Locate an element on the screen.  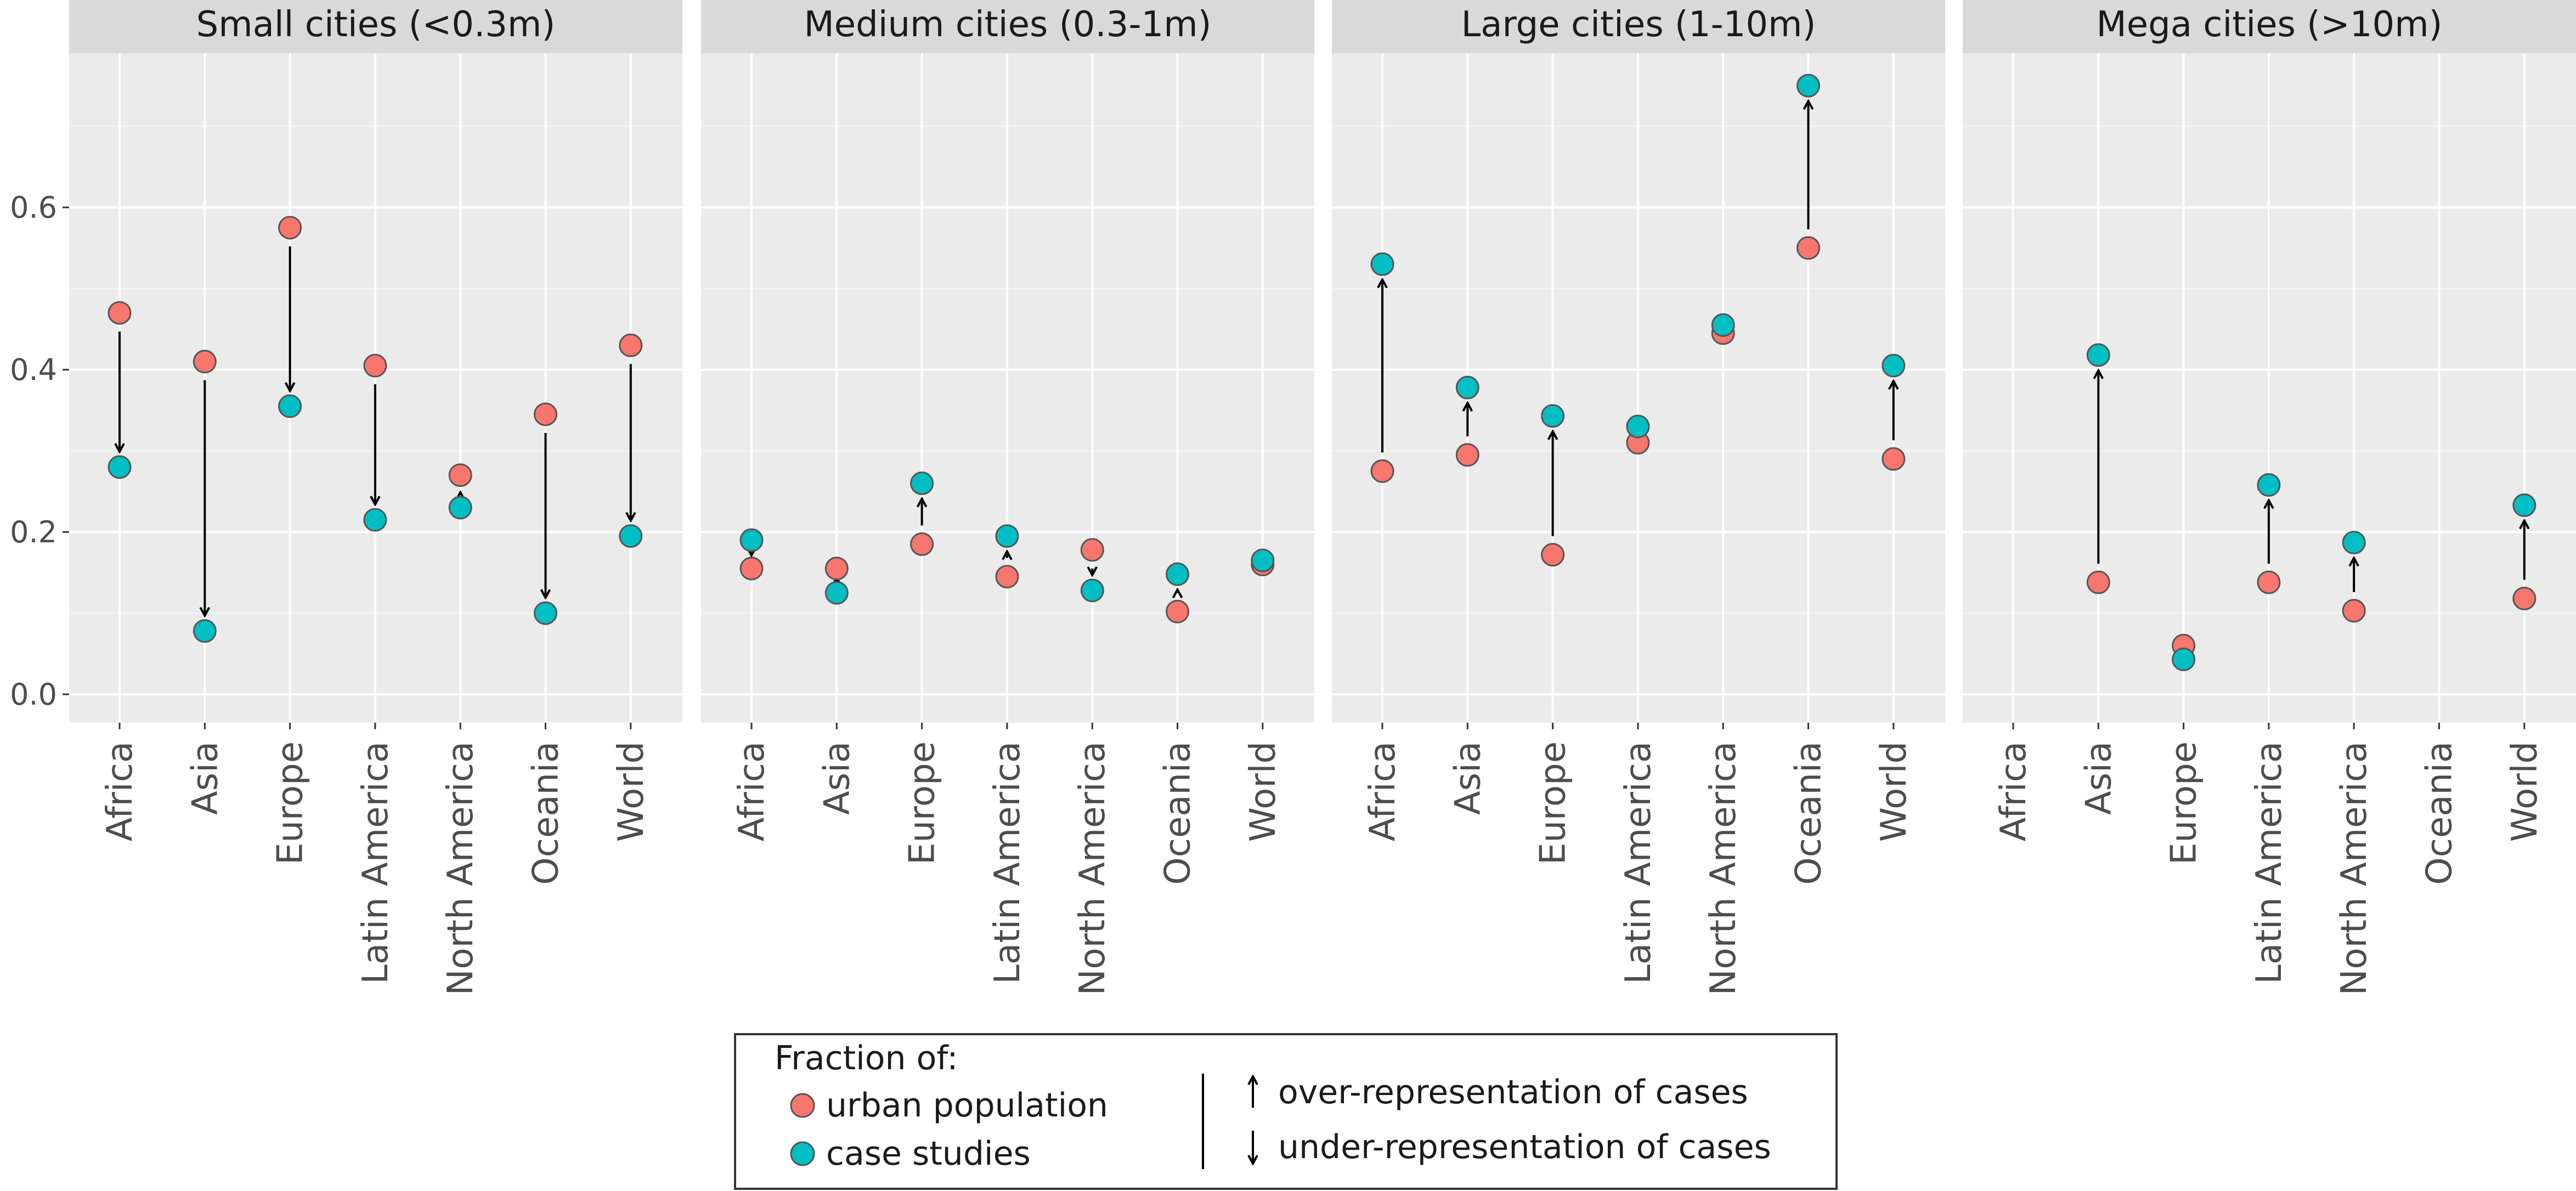
legend-label-case-studies: case studies is located at coordinates (928, 1154).